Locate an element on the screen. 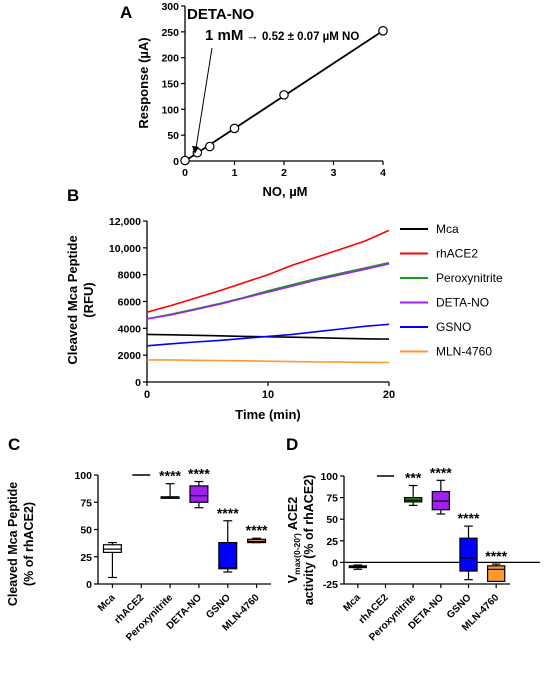  b-x-tick-label: 10 is located at coordinates (268, 395).